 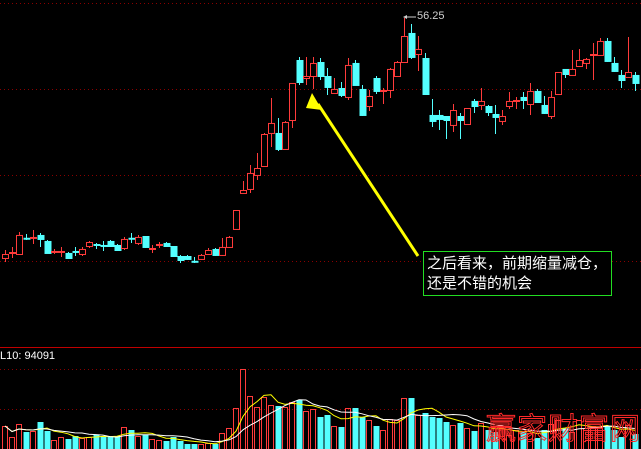 What do you see at coordinates (409, 17) in the screenshot?
I see `high-marker` at bounding box center [409, 17].